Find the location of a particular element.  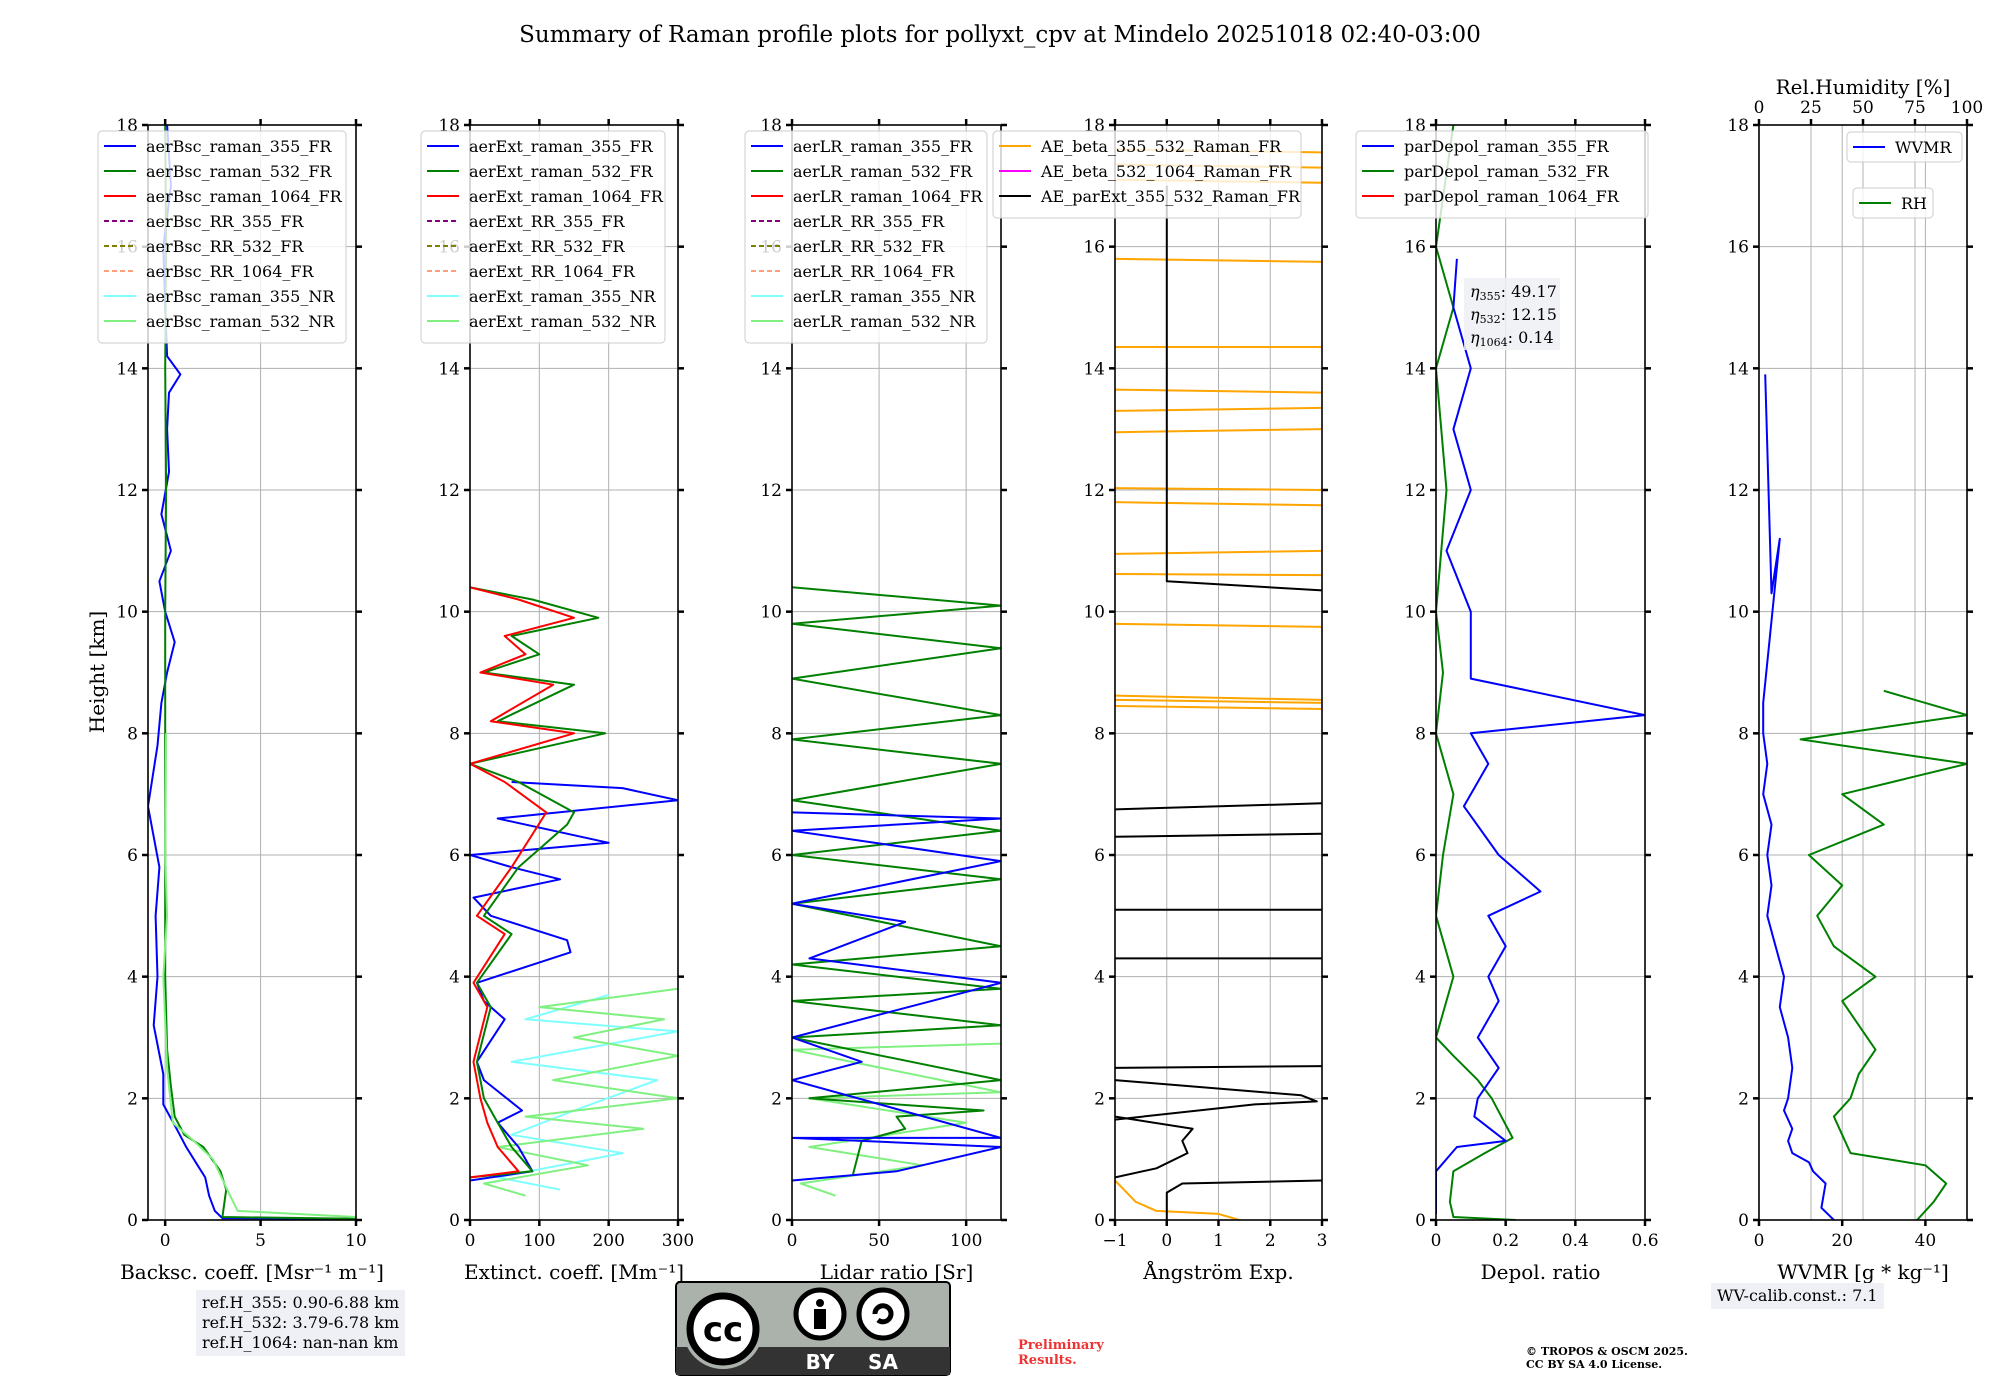

attribution-head is located at coordinates (820, 1303).